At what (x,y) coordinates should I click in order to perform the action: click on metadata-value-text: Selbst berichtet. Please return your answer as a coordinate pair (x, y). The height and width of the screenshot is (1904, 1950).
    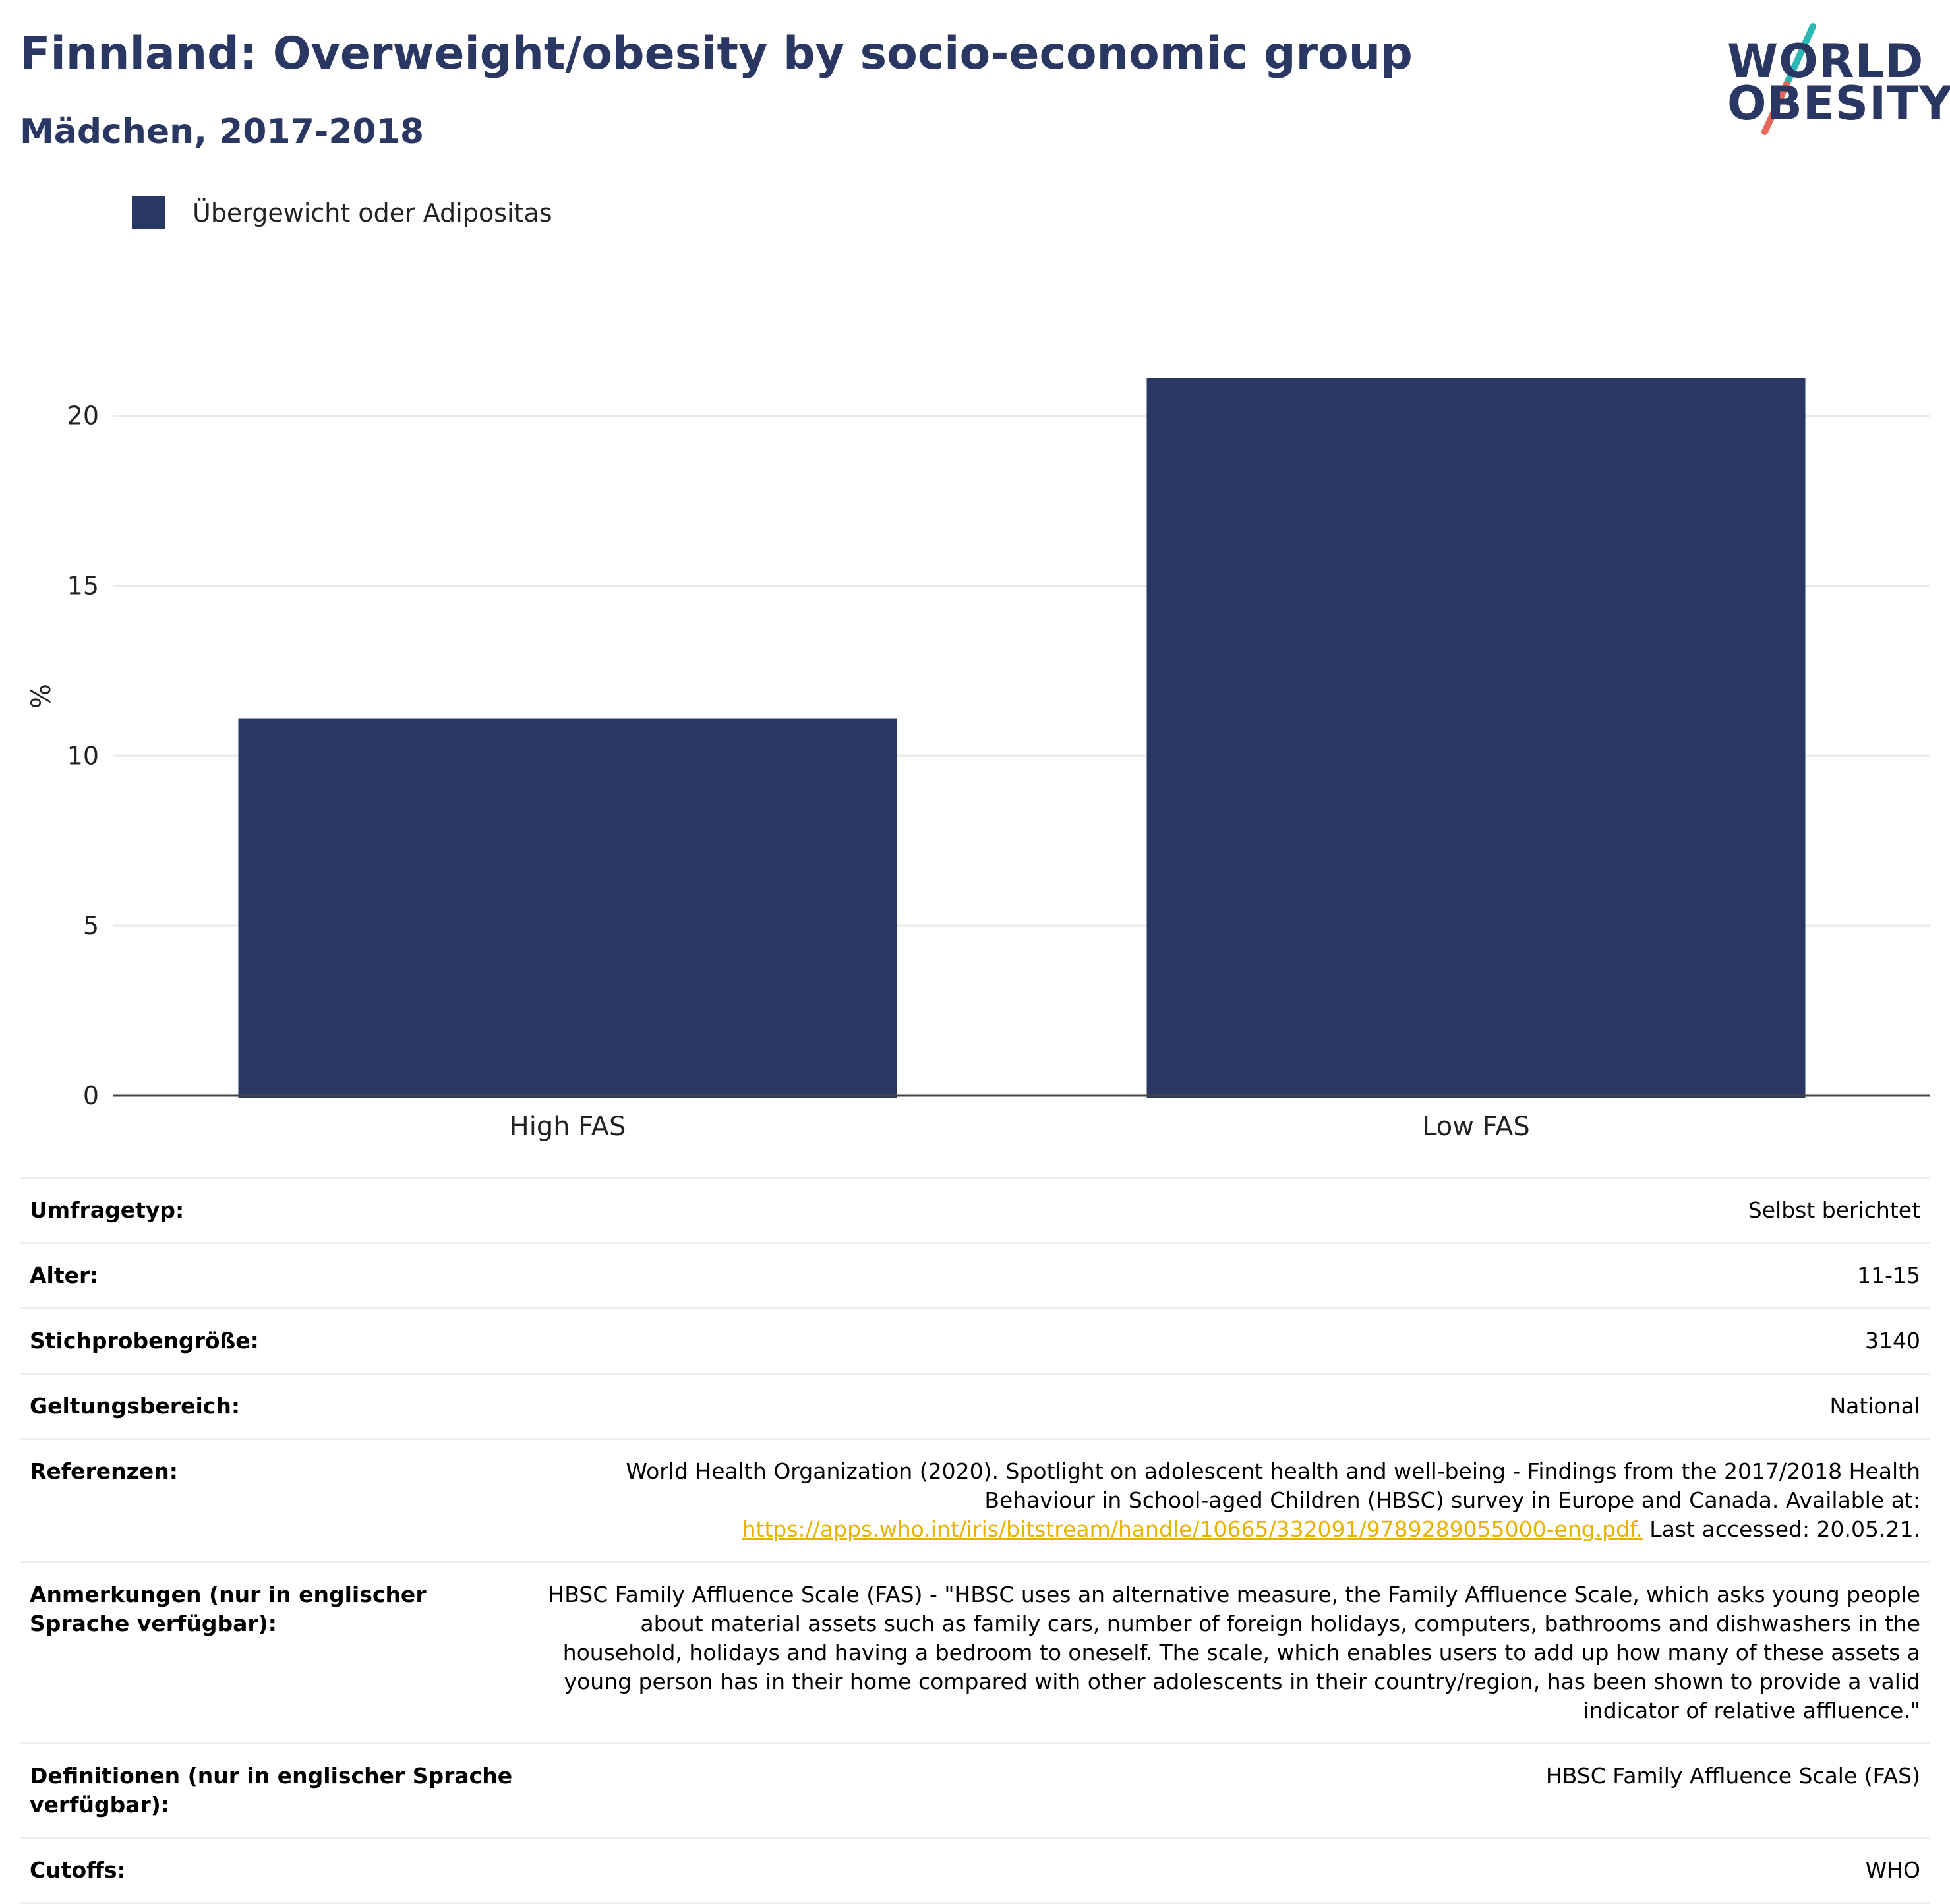
    Looking at the image, I should click on (1834, 1210).